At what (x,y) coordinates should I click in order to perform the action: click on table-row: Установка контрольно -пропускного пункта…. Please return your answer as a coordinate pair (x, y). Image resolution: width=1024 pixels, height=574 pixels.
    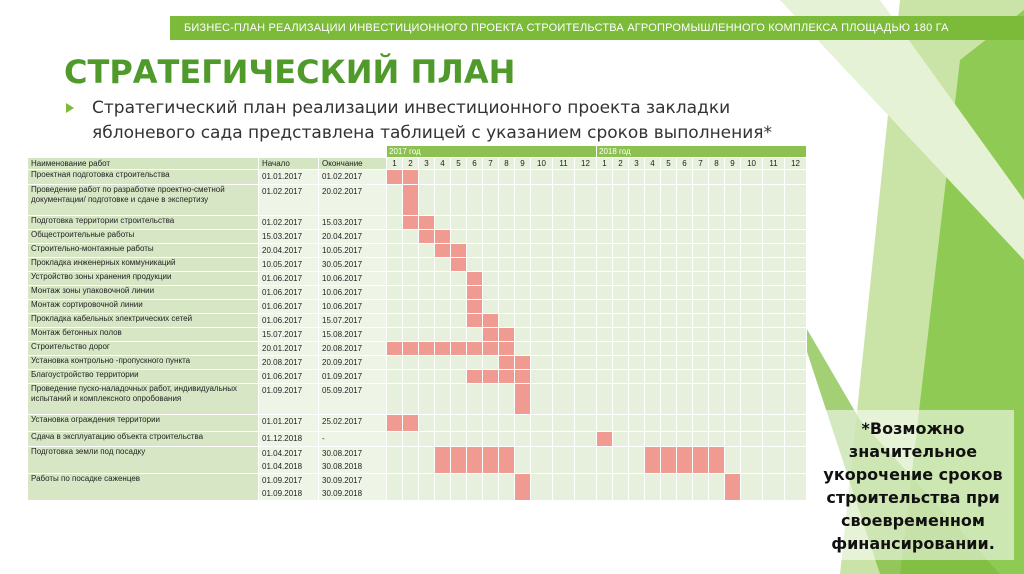
    Looking at the image, I should click on (417, 362).